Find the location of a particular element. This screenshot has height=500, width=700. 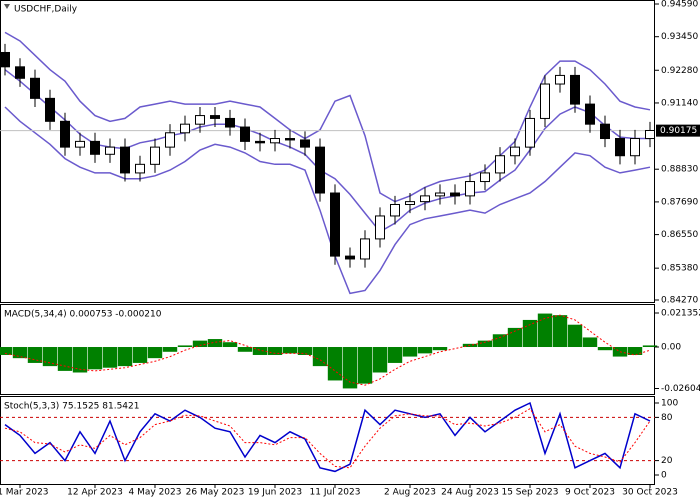

last-price-box is located at coordinates (678, 130).